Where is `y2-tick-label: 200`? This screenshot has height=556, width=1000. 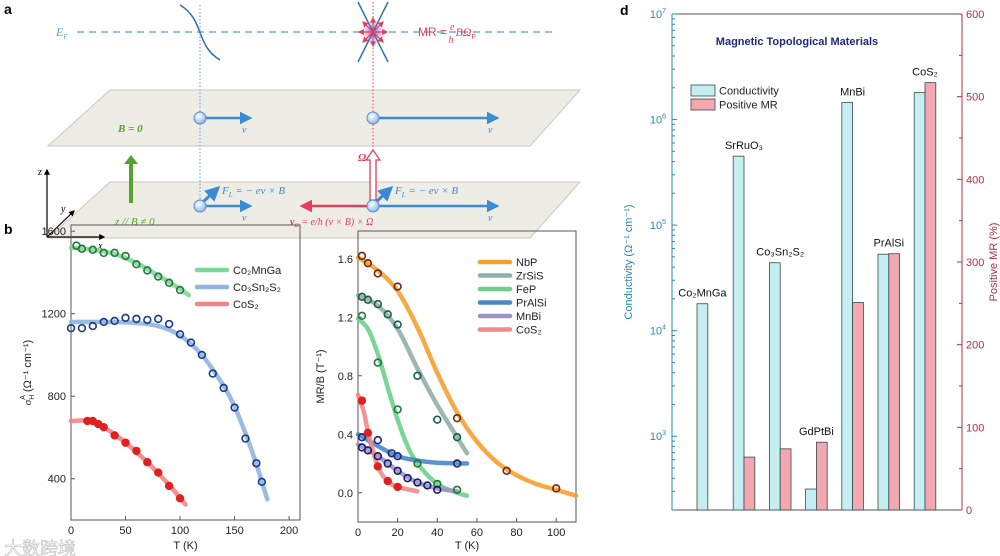
y2-tick-label: 200 is located at coordinates (975, 346).